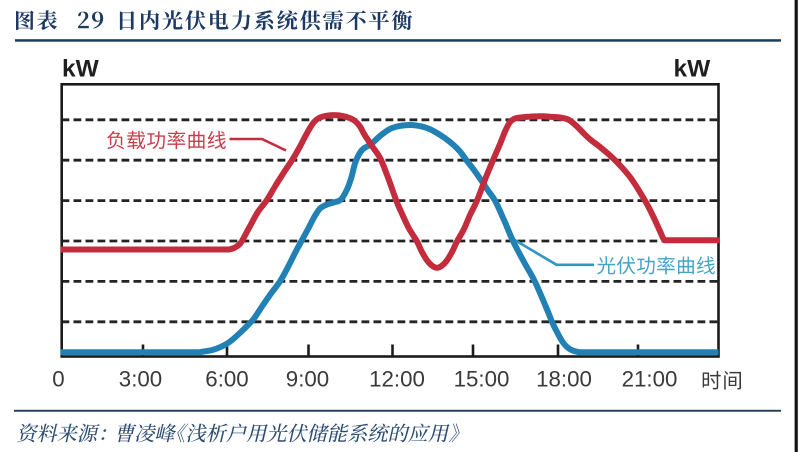 The height and width of the screenshot is (452, 800). I want to click on svg-text: 18:00, so click(564, 379).